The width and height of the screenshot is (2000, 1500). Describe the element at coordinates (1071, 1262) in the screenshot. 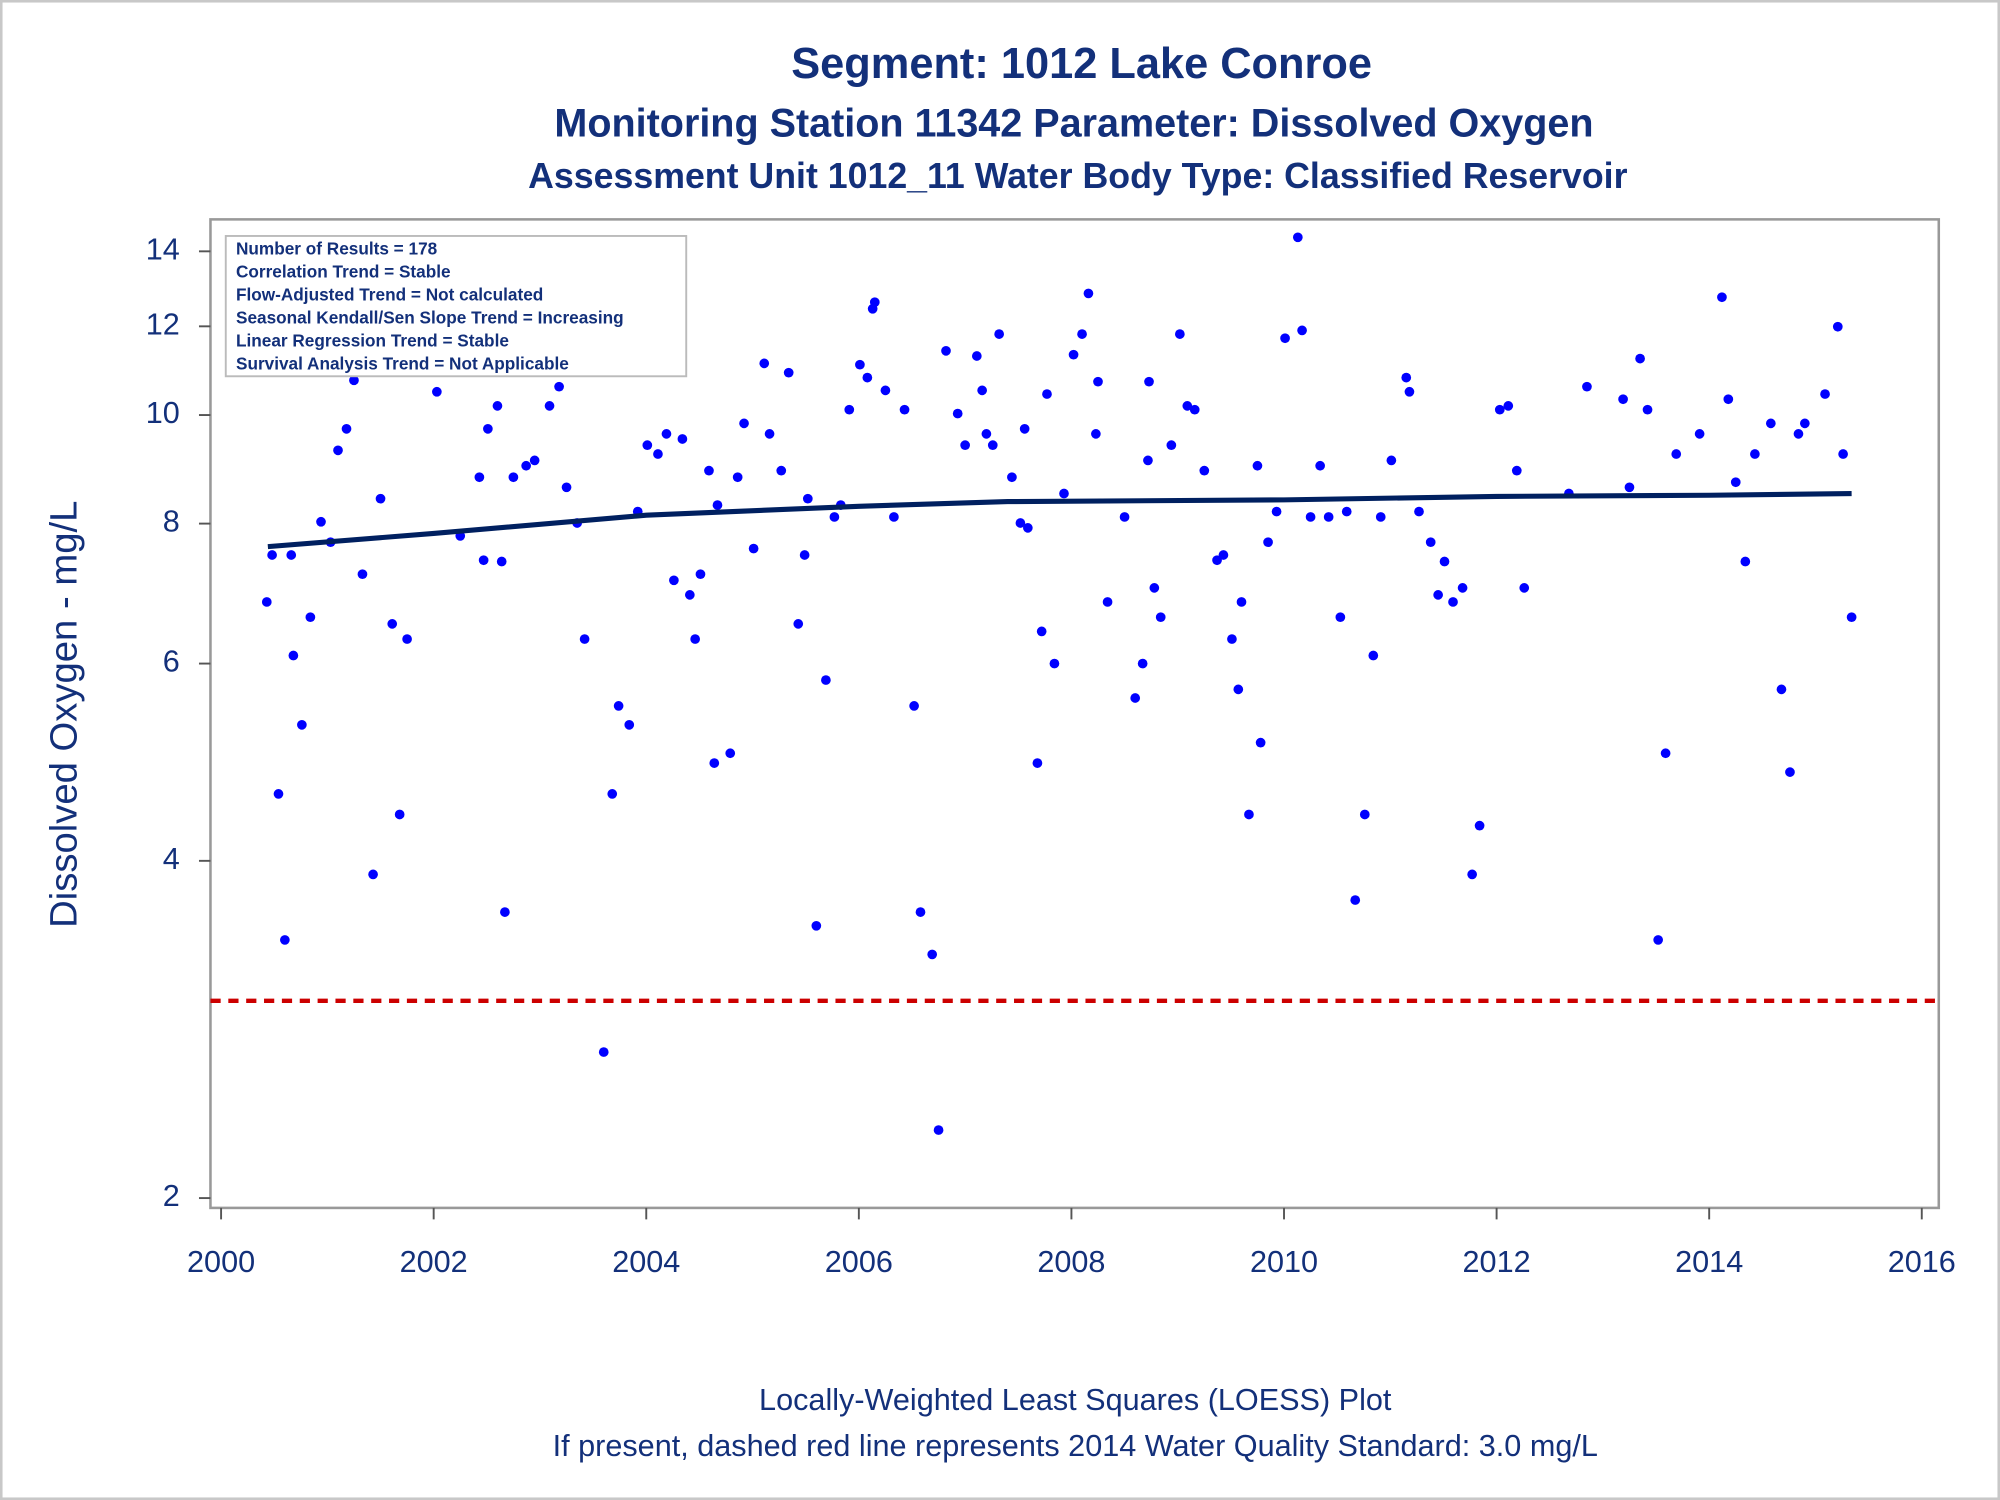

I see `x-tick-label: 2008` at that location.